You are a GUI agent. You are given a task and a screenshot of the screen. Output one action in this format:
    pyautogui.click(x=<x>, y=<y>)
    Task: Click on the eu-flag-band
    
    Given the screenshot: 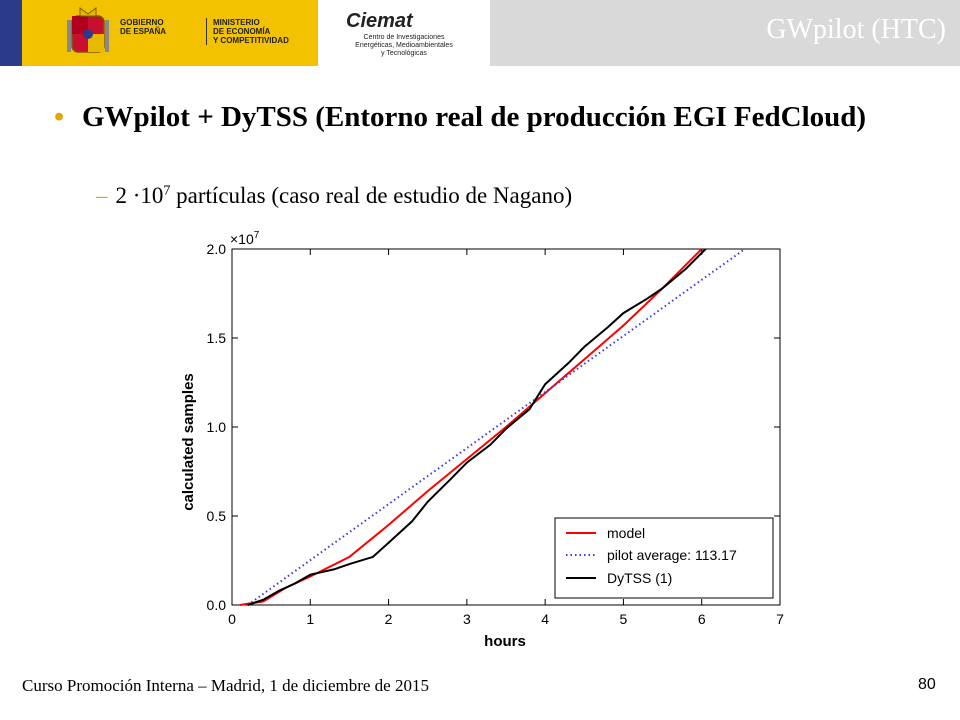 What is the action you would take?
    pyautogui.click(x=11, y=33)
    